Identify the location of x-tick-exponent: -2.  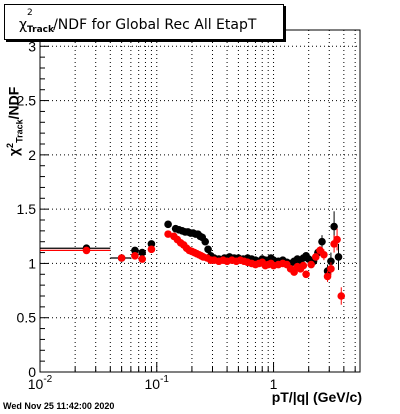
(47, 379).